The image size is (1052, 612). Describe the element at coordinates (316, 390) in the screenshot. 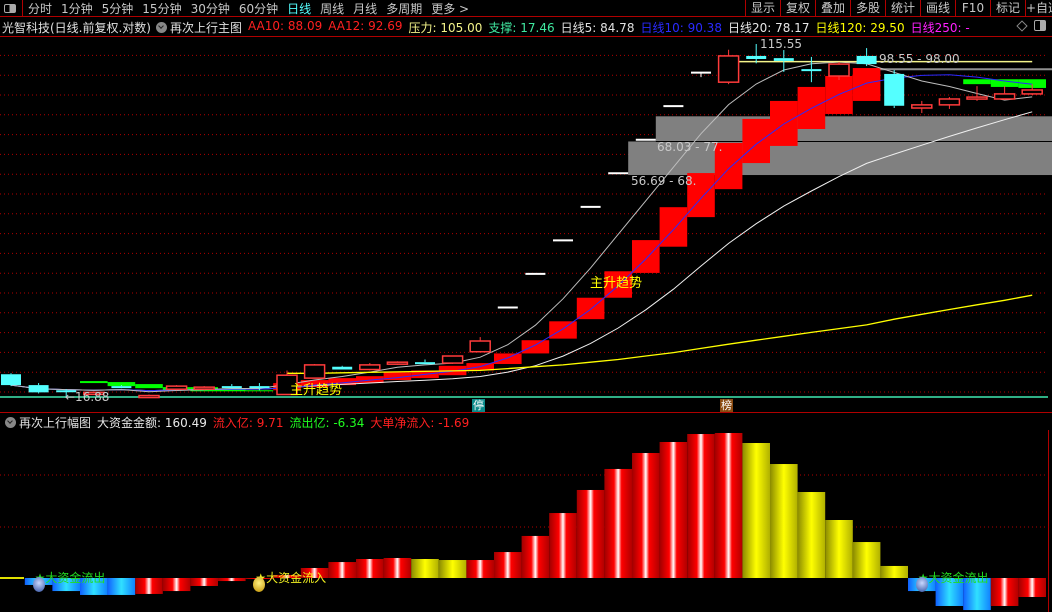

I see `trend-label-start: 主升趋势` at that location.